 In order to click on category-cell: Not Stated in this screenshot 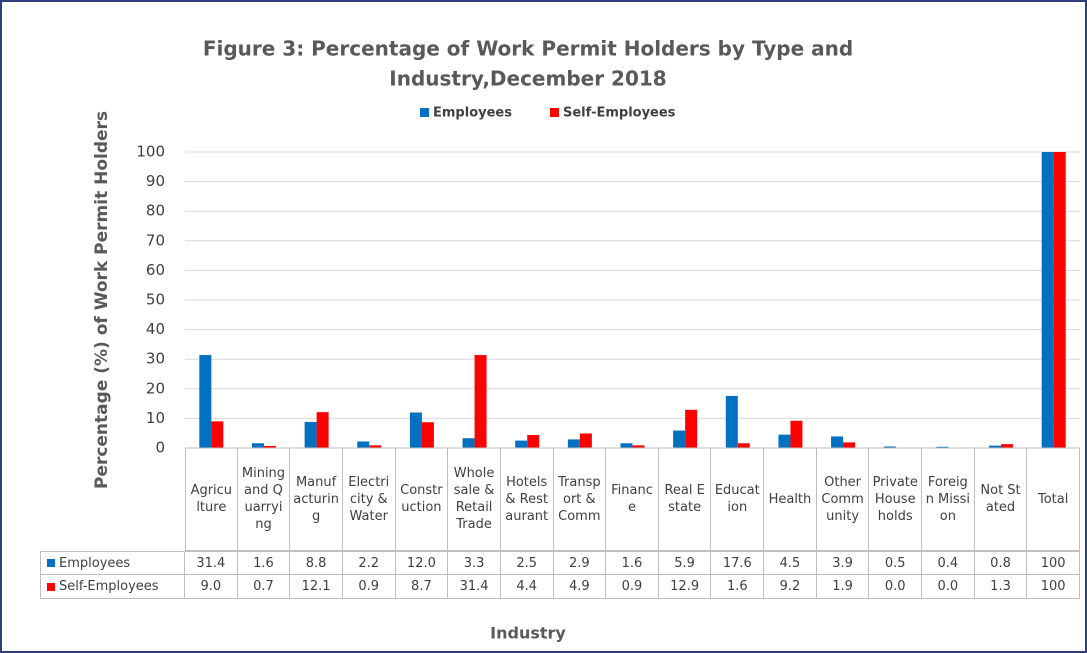, I will do `click(1001, 499)`.